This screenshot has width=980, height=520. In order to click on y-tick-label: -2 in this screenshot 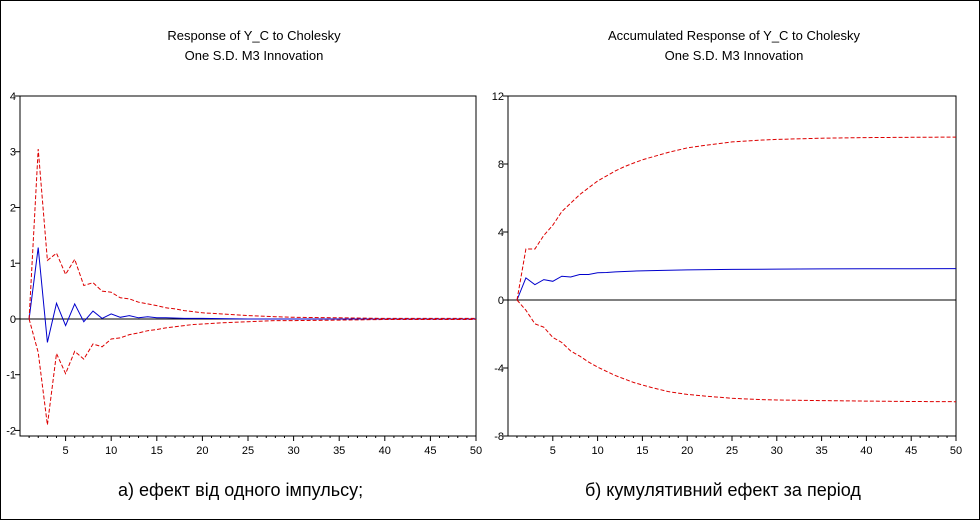, I will do `click(11, 431)`.